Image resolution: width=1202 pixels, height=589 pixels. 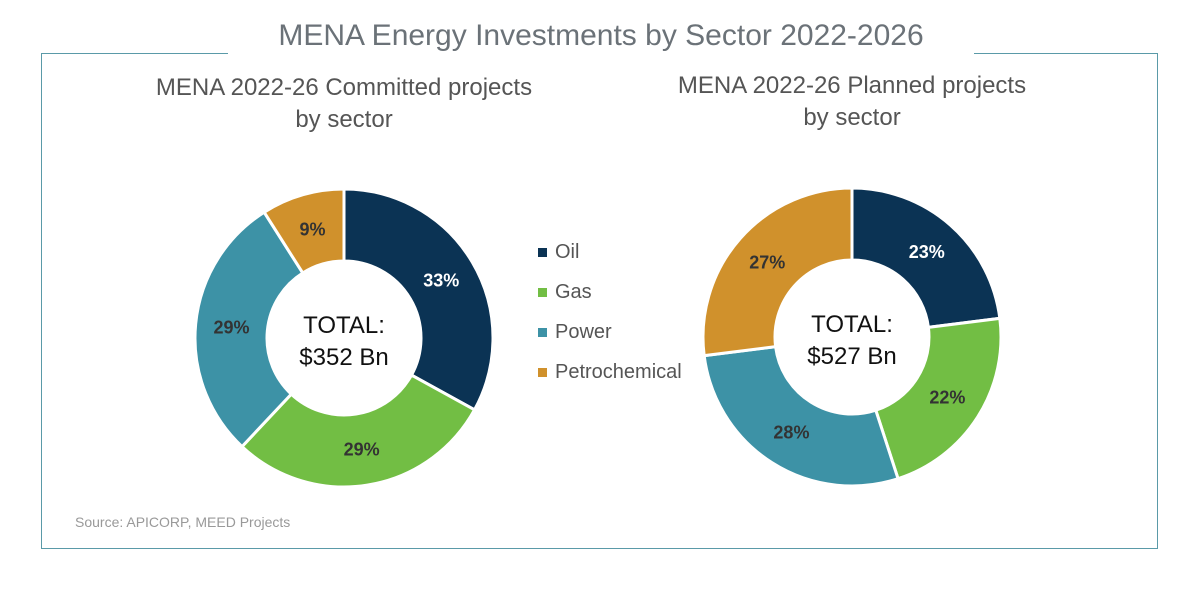 I want to click on committed-title-line-1: MENA 2022-26 Committed projects, so click(x=344, y=87).